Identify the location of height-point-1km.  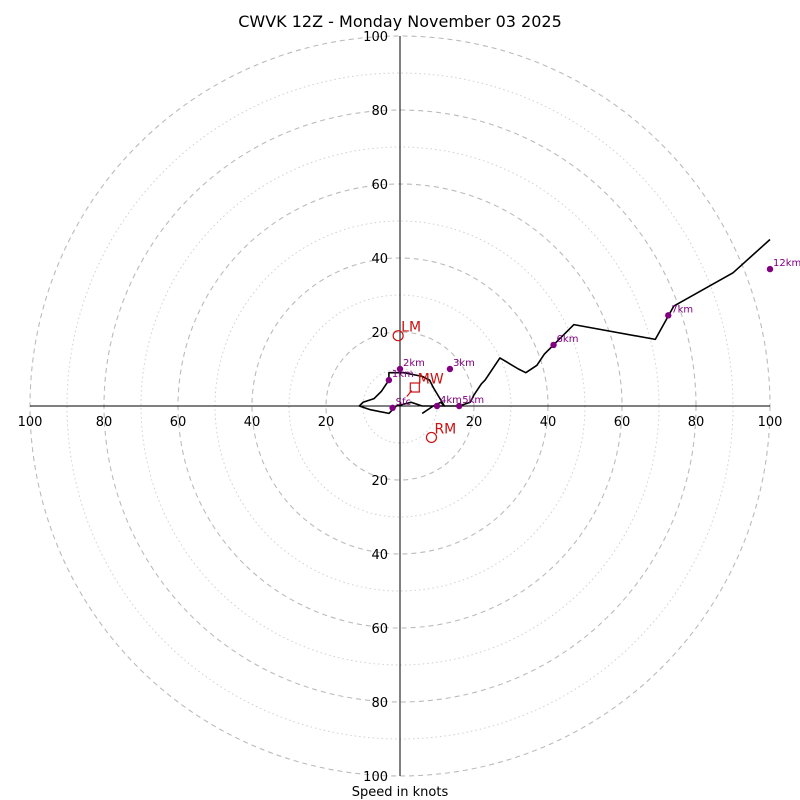
(389, 380).